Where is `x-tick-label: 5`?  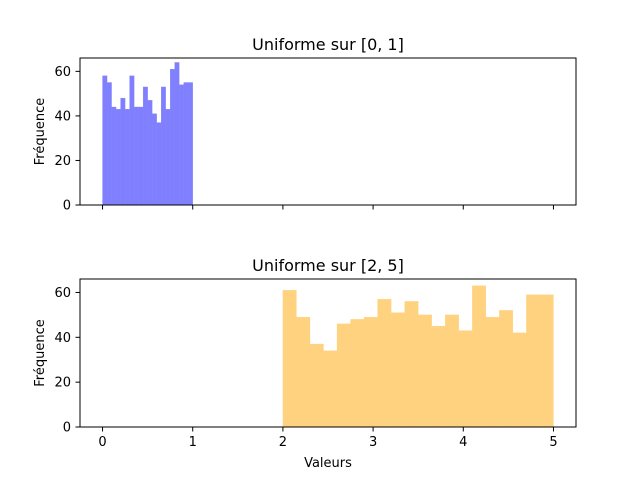
x-tick-label: 5 is located at coordinates (553, 442).